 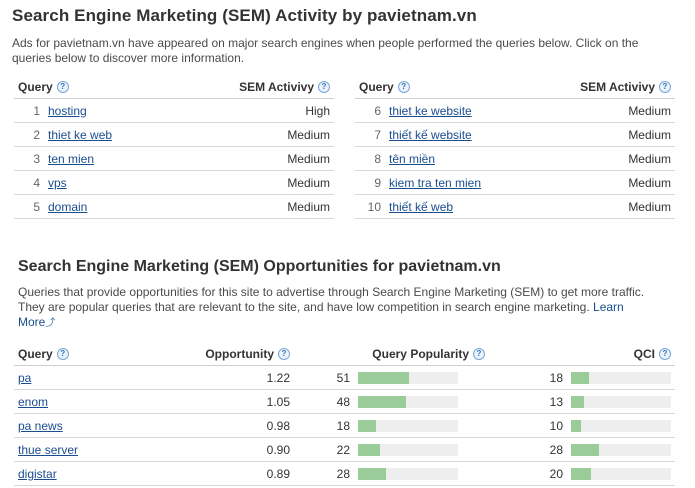 I want to click on table-row: pa news 0.98 18 10, so click(x=344, y=426).